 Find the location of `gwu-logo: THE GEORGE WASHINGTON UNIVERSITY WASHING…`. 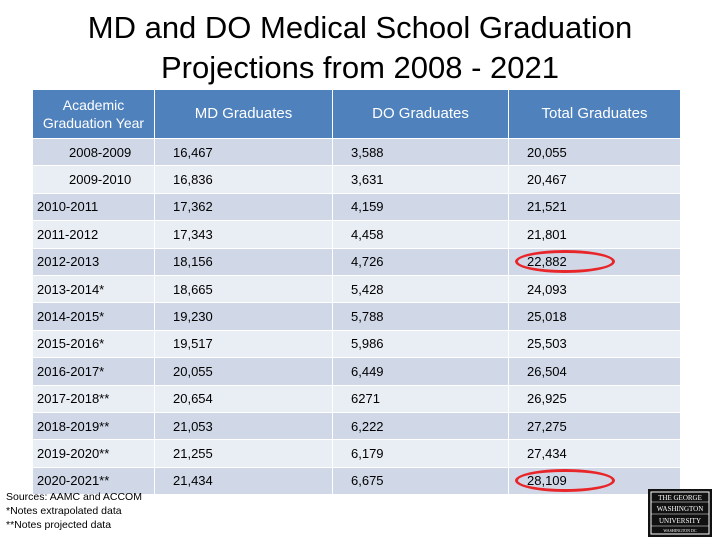

gwu-logo: THE GEORGE WASHINGTON UNIVERSITY WASHING… is located at coordinates (680, 513).